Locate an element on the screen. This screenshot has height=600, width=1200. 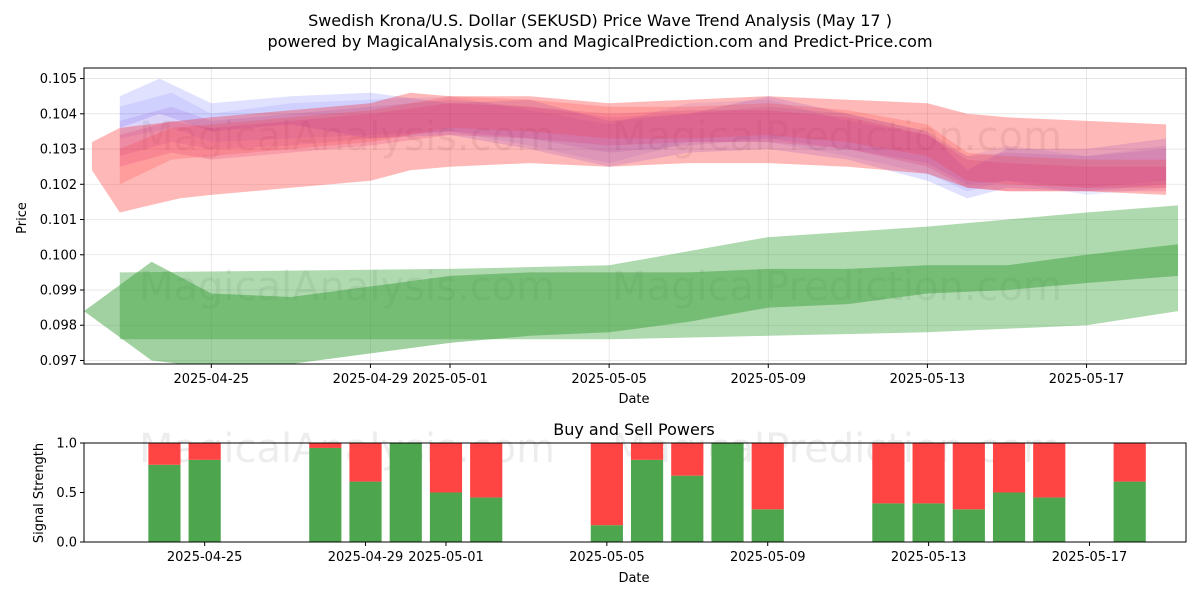
signal-x-tick-label-2: 2025-05-01 is located at coordinates (446, 557).